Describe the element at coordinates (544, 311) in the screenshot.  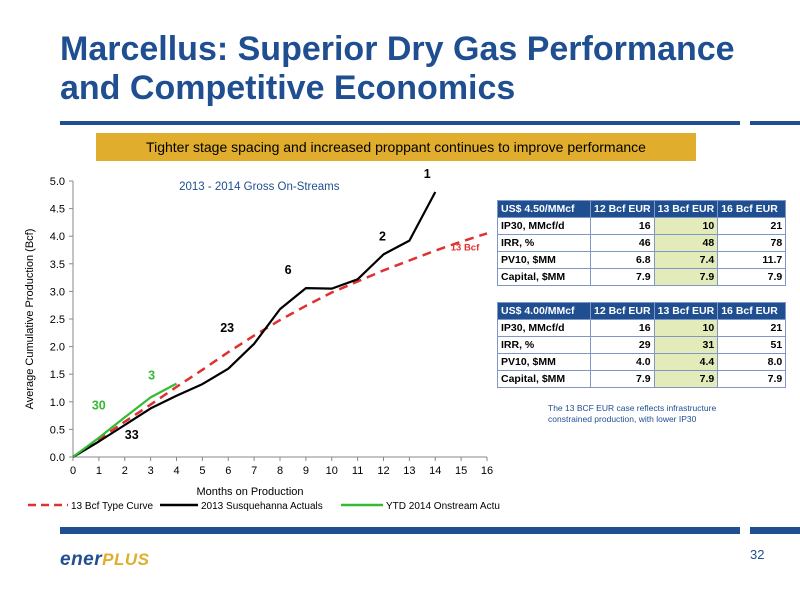
I see `table-header-cell: US$ 4.00/MMcf` at that location.